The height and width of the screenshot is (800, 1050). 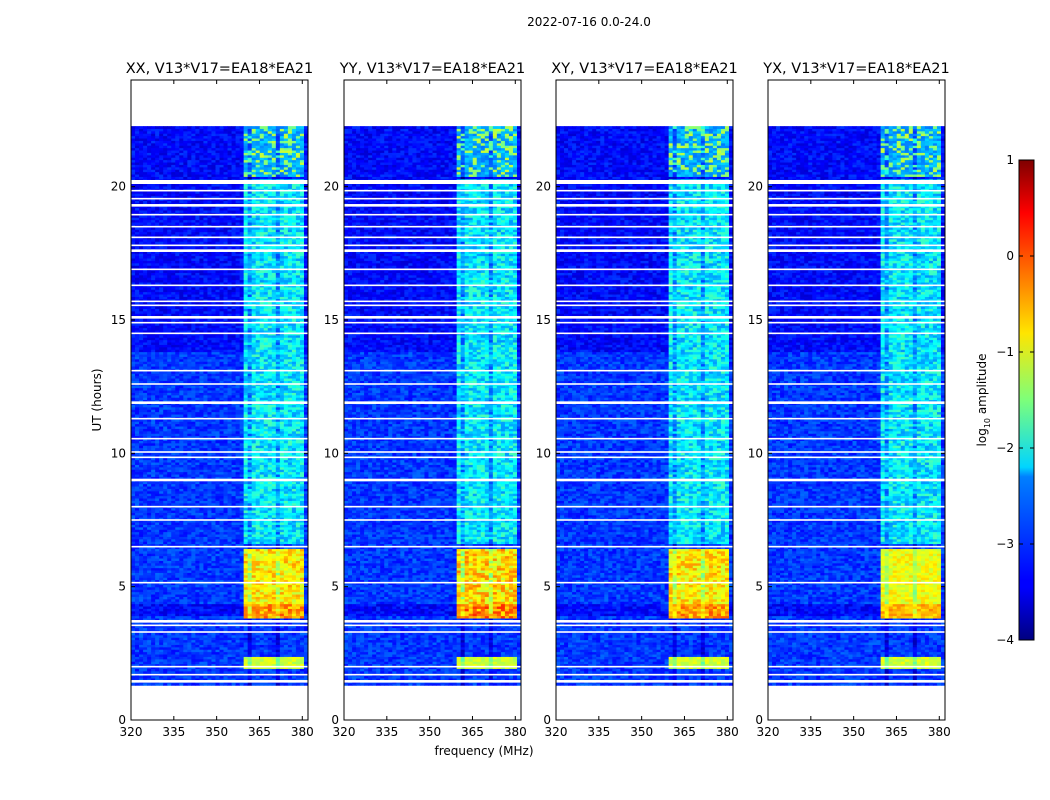 I want to click on panel-title: XY, V13*V17=EA18*EA21, so click(x=644, y=69).